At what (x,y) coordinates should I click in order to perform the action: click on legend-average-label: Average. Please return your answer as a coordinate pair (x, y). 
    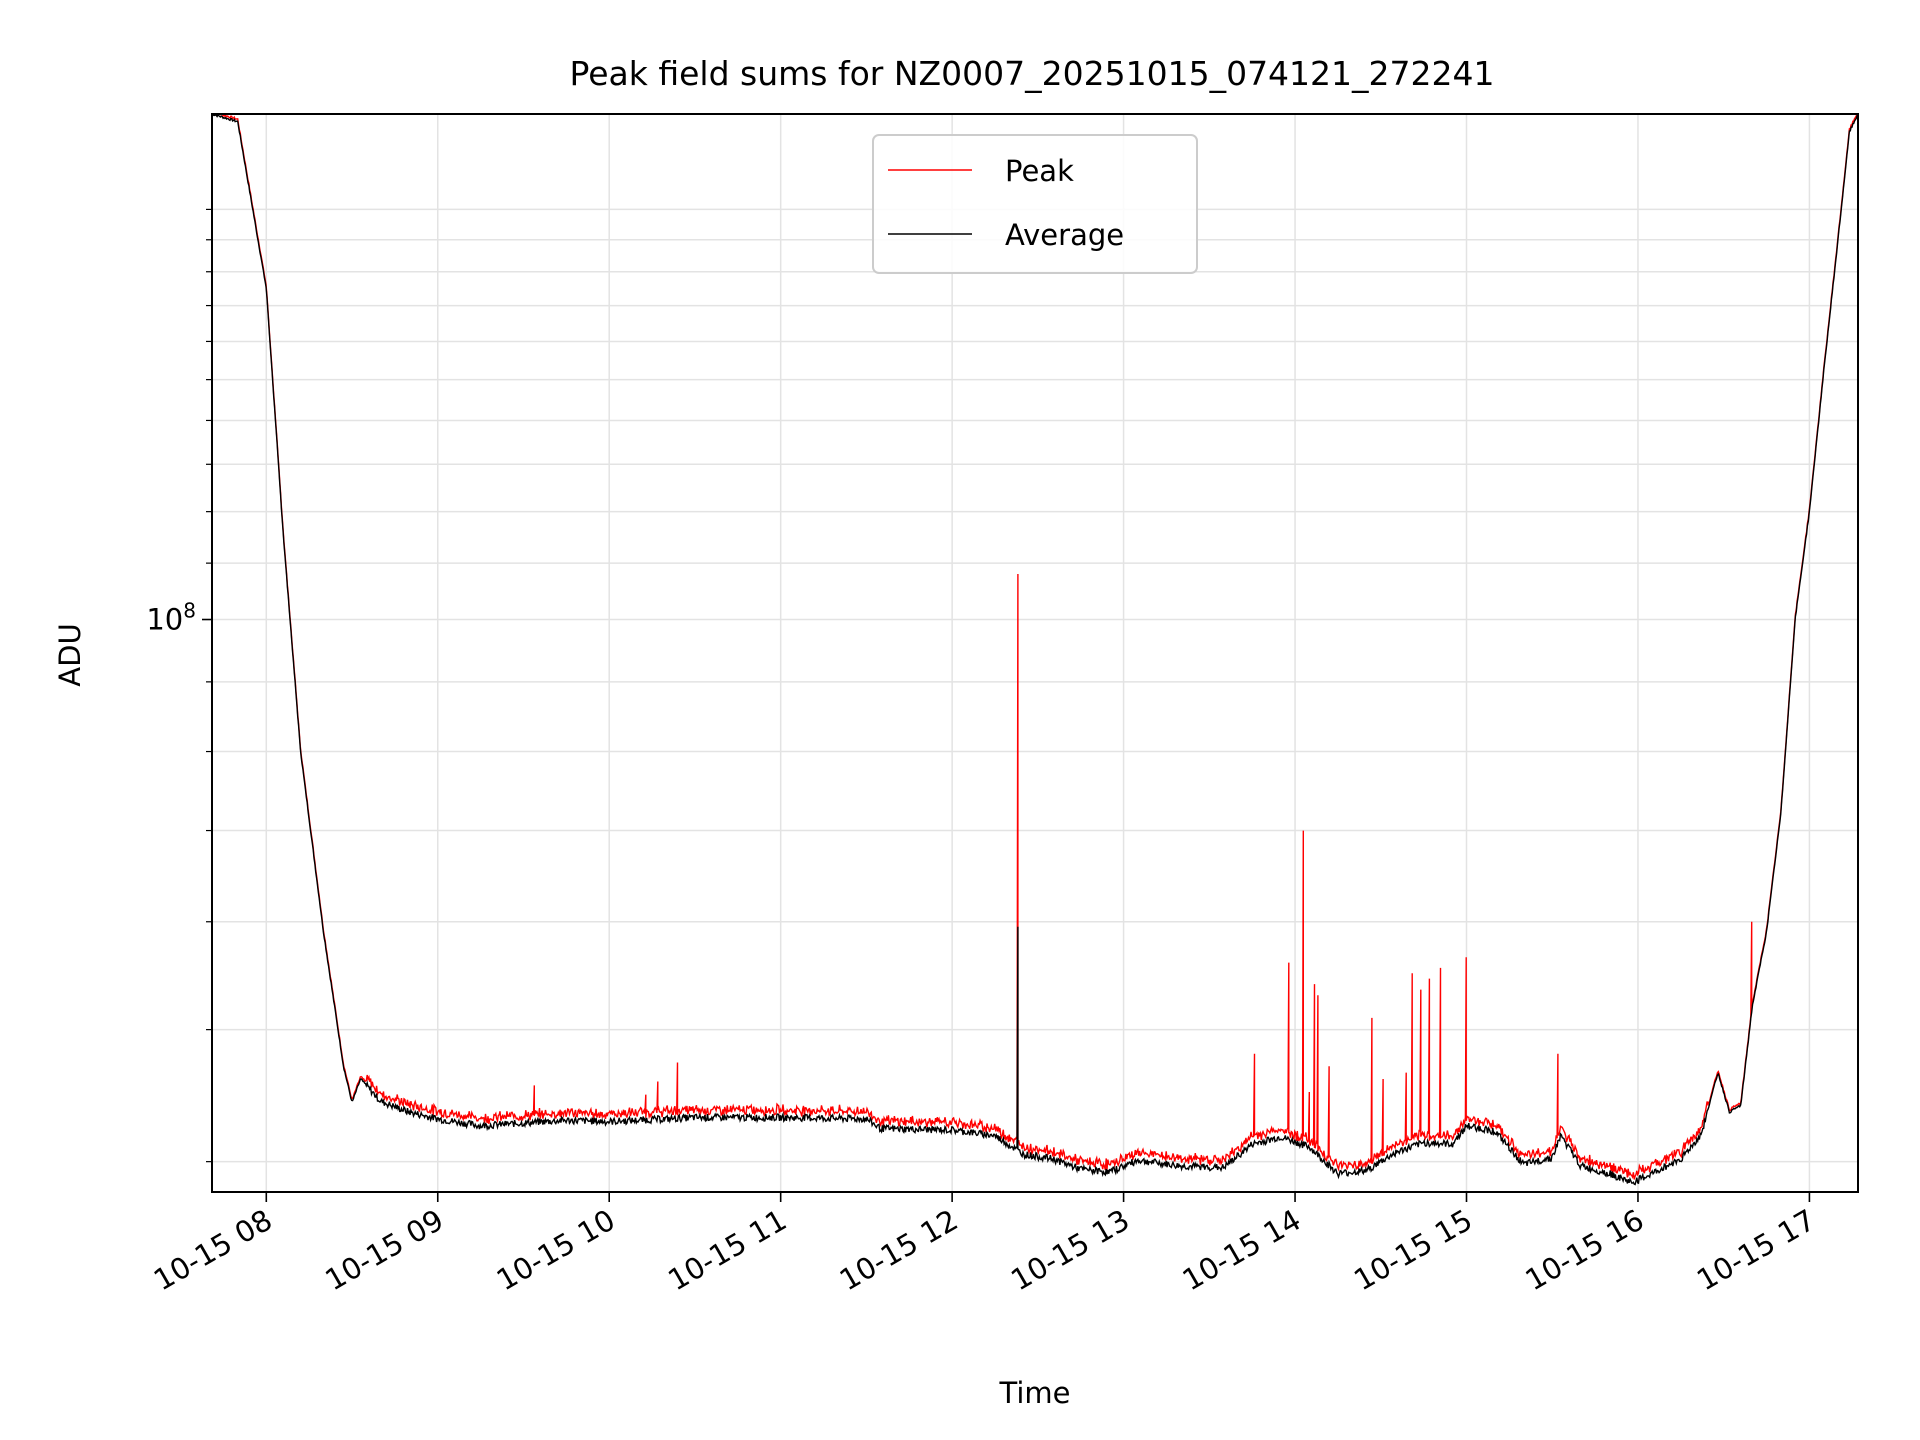
    Looking at the image, I should click on (1064, 235).